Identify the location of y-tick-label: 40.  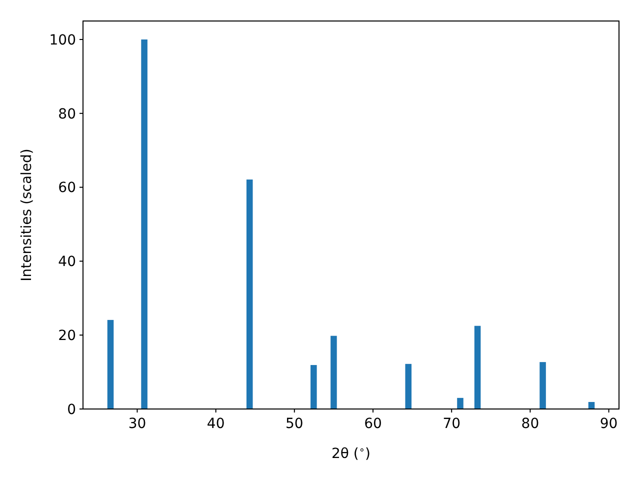
(67, 262).